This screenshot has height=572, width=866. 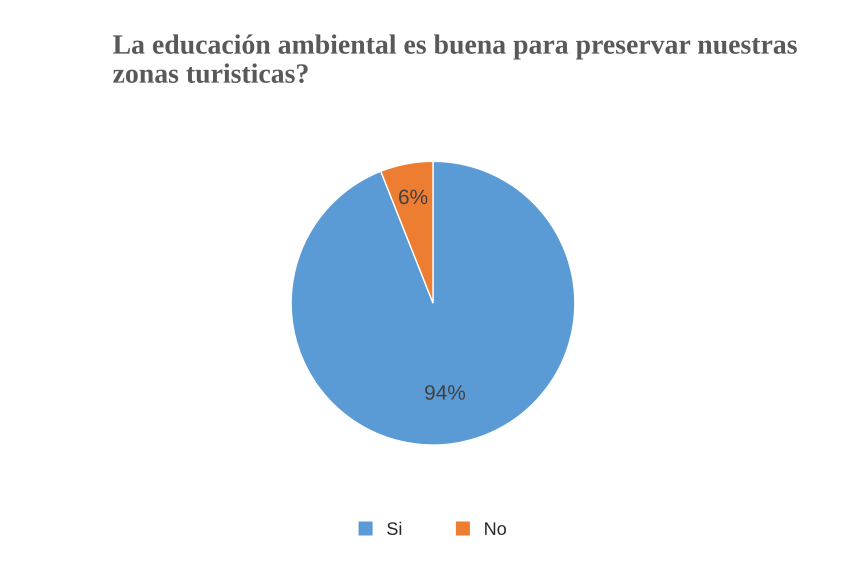 I want to click on legend-label: No, so click(x=495, y=529).